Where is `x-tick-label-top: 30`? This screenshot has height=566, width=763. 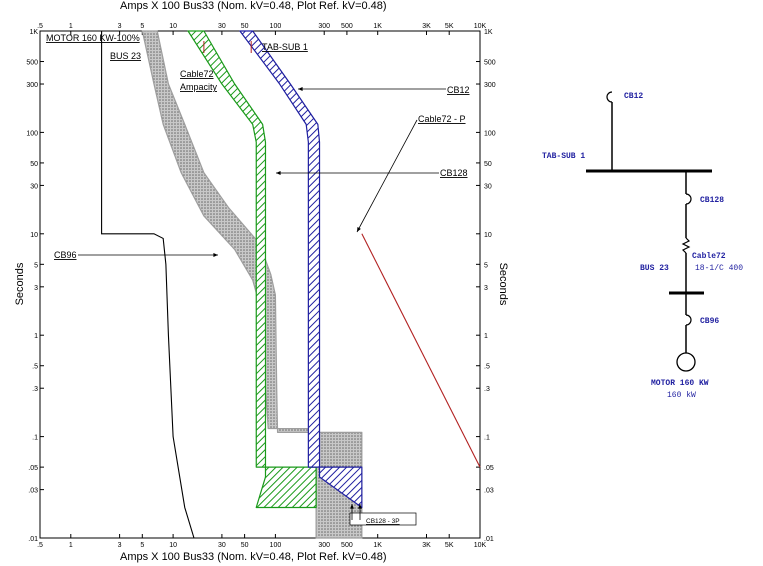
x-tick-label-top: 30 is located at coordinates (222, 26).